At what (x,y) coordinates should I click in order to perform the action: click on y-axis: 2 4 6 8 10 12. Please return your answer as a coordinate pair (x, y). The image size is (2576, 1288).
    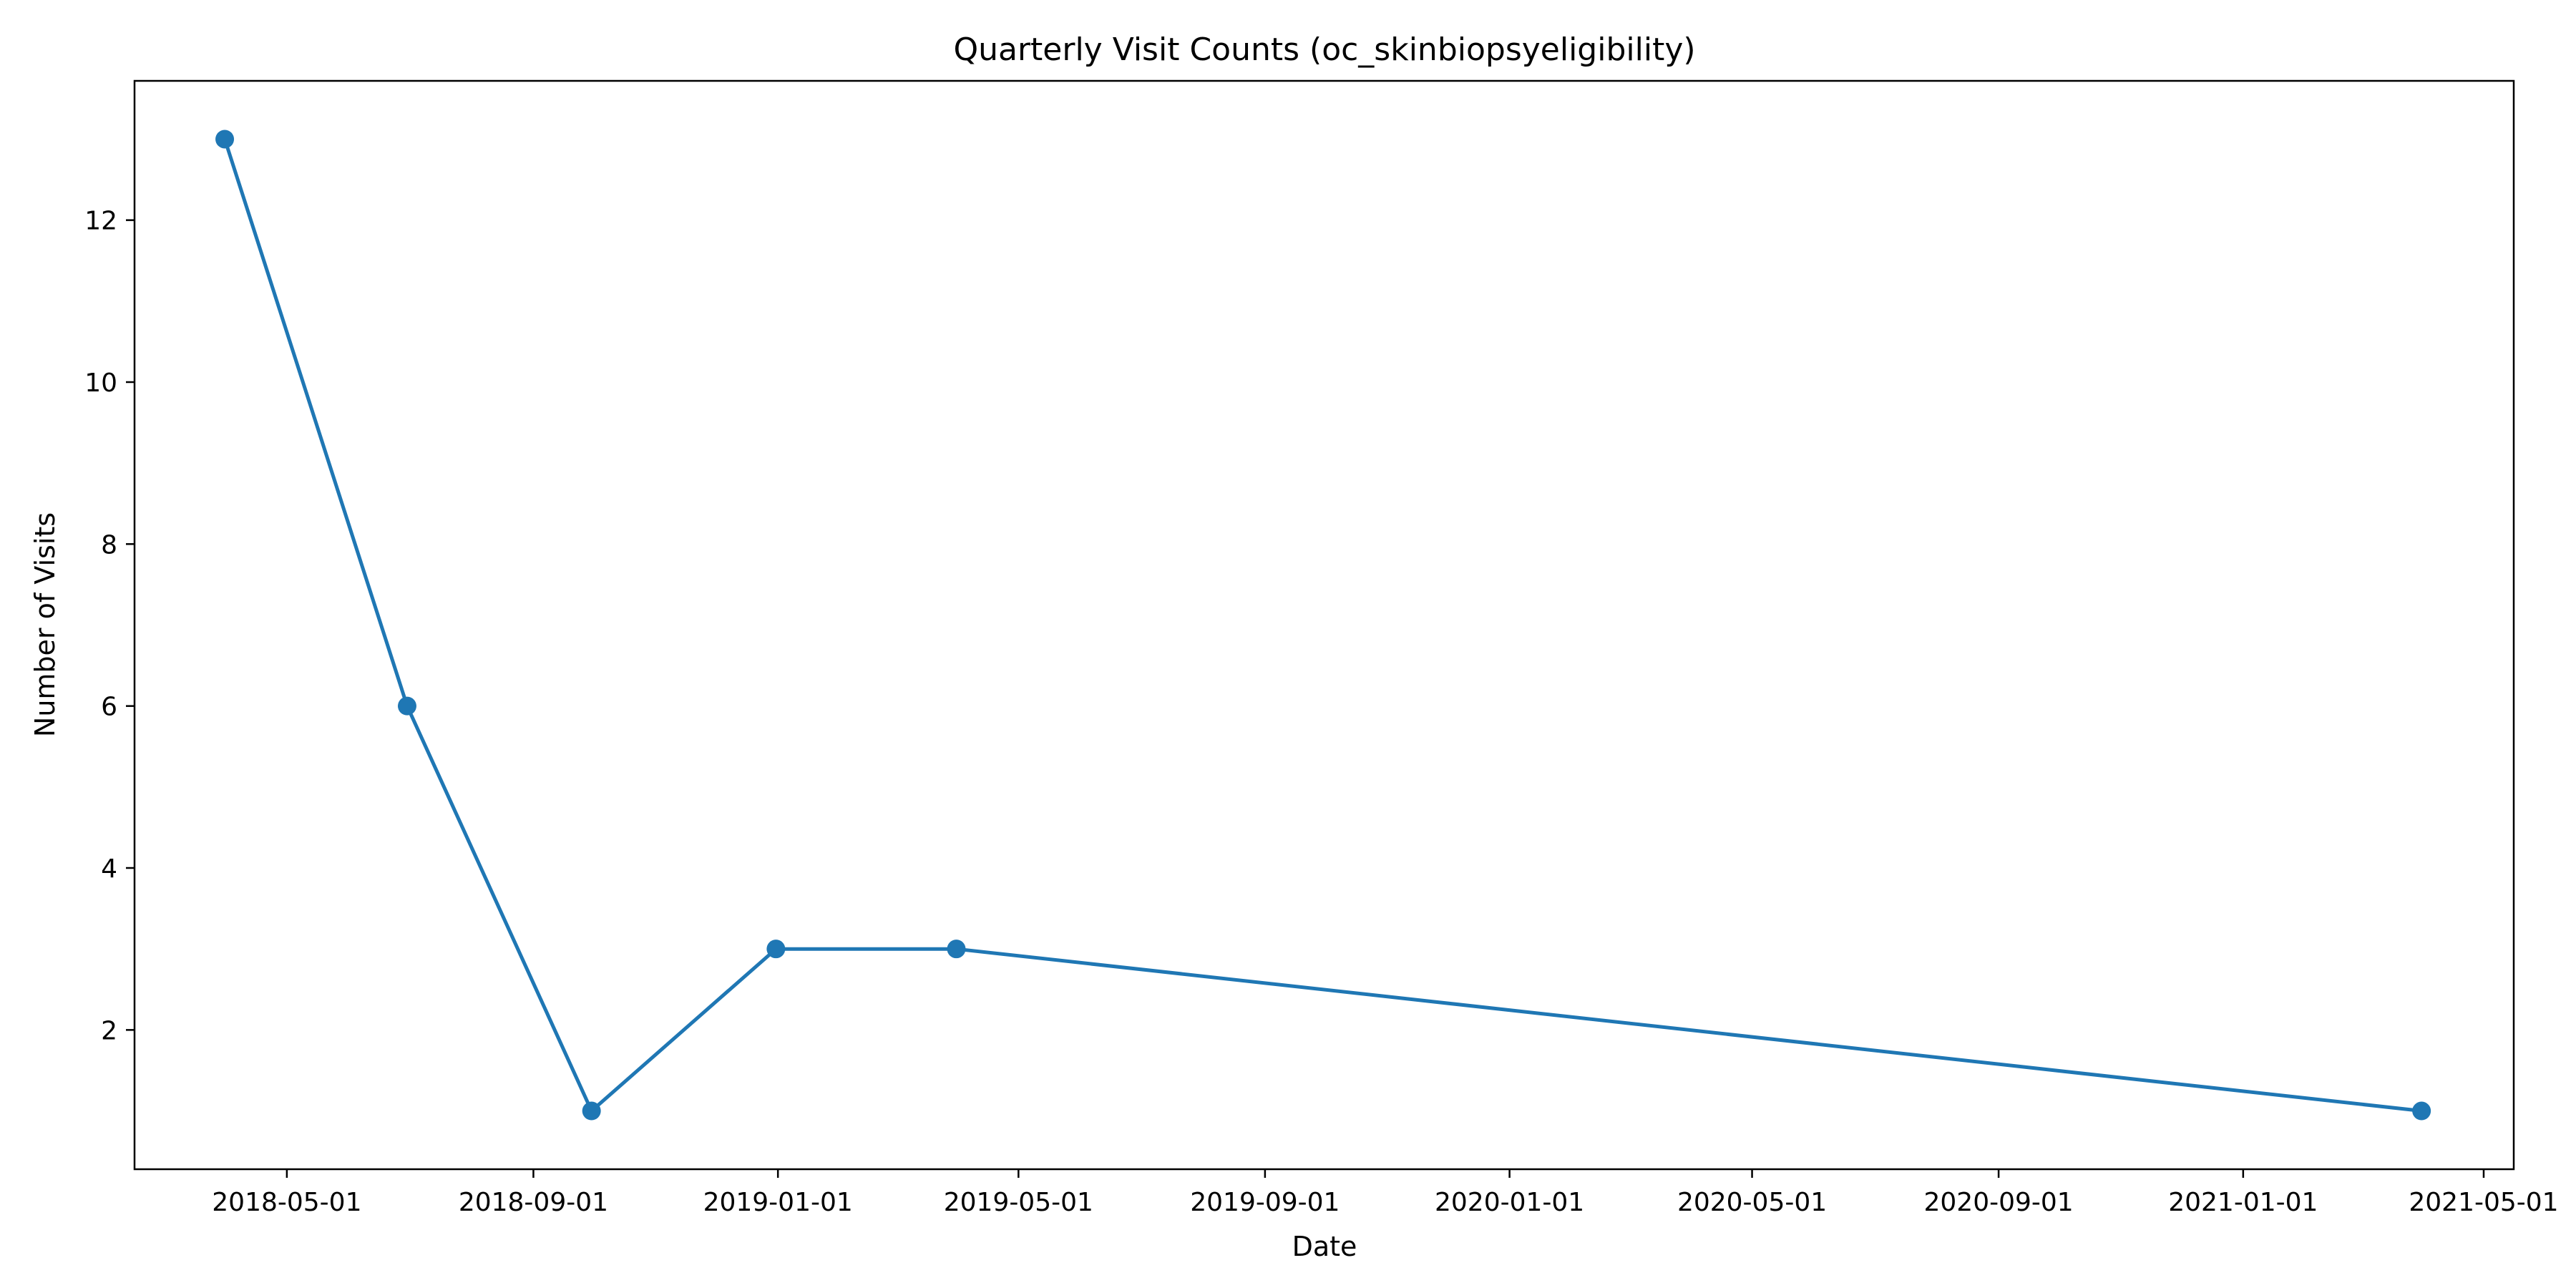
    Looking at the image, I should click on (109, 626).